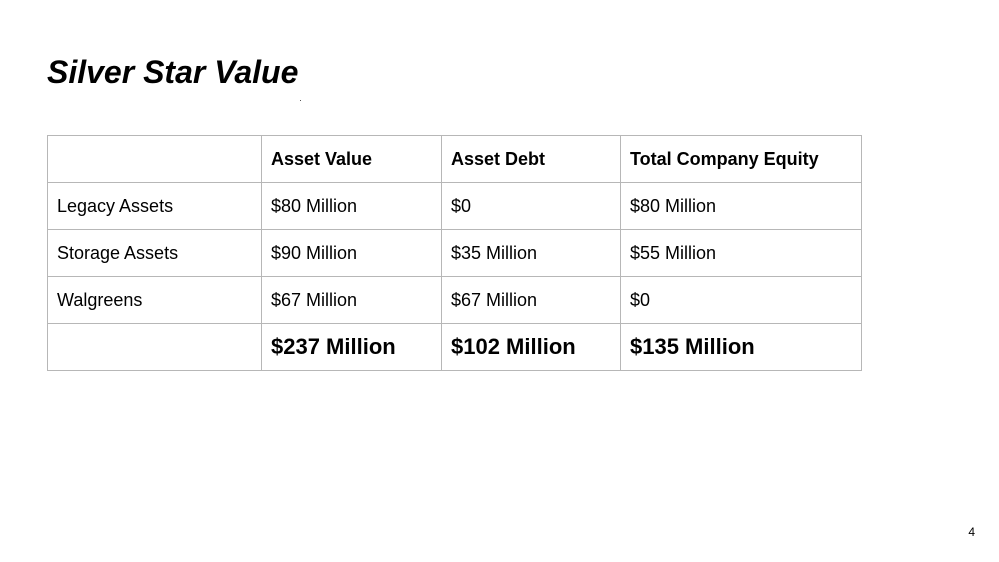  Describe the element at coordinates (741, 159) in the screenshot. I see `table-header-cell-total-equity: Total Company Equity` at that location.